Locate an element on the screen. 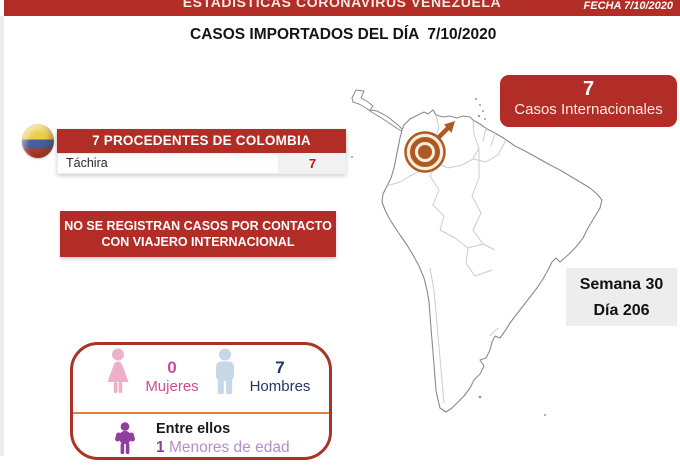 The image size is (680, 470). page-left-edge is located at coordinates (2, 236).